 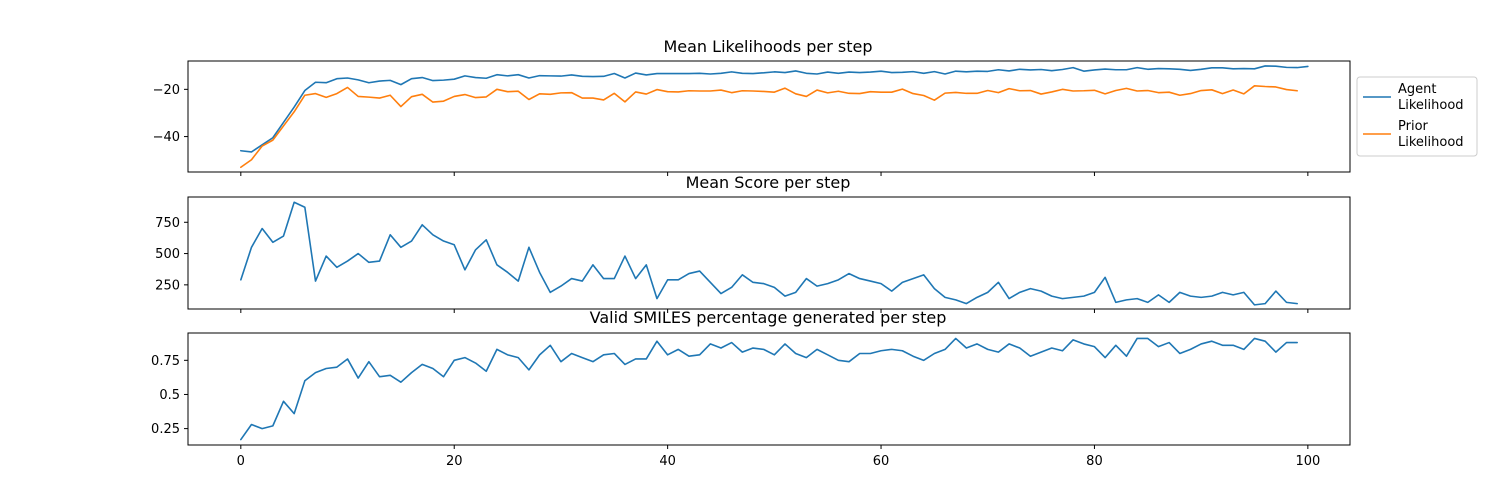 I want to click on valid-smiles-series-layer, so click(x=769, y=389).